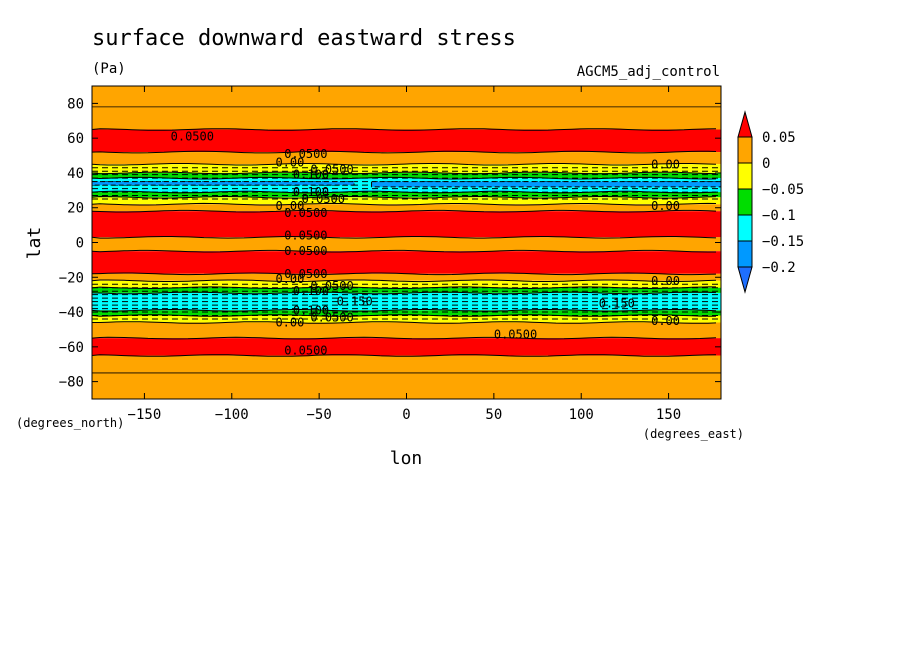  I want to click on x-tick-label: −50, so click(318, 415).